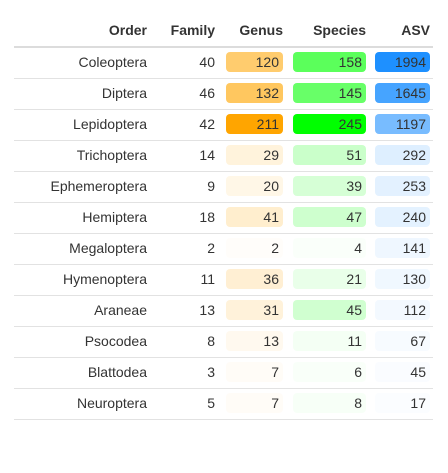 This screenshot has width=448, height=473. Describe the element at coordinates (254, 186) in the screenshot. I see `genus-cell: 20` at that location.